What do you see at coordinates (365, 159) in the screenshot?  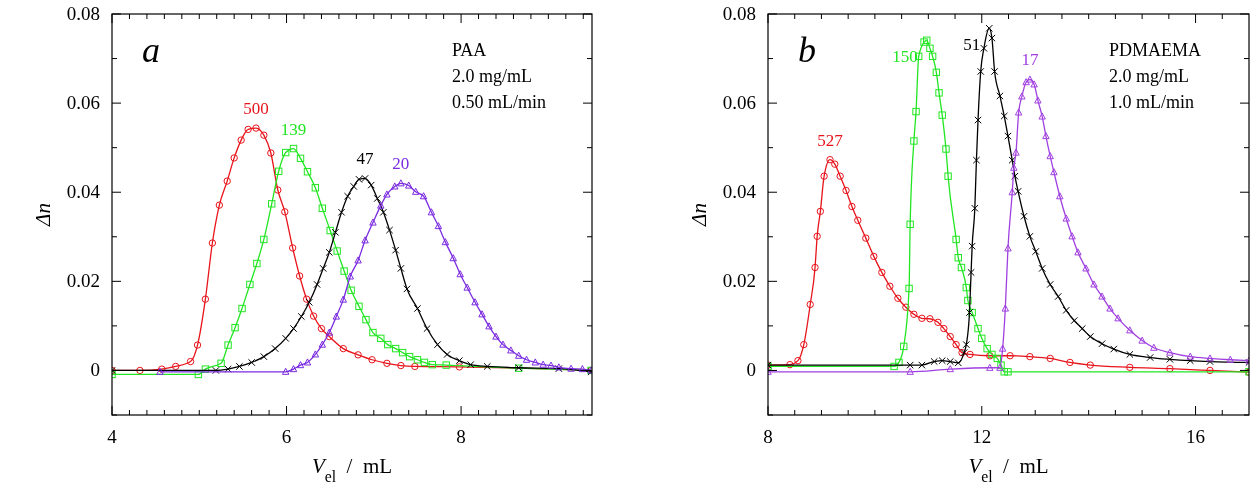 I see `series-label: 47` at bounding box center [365, 159].